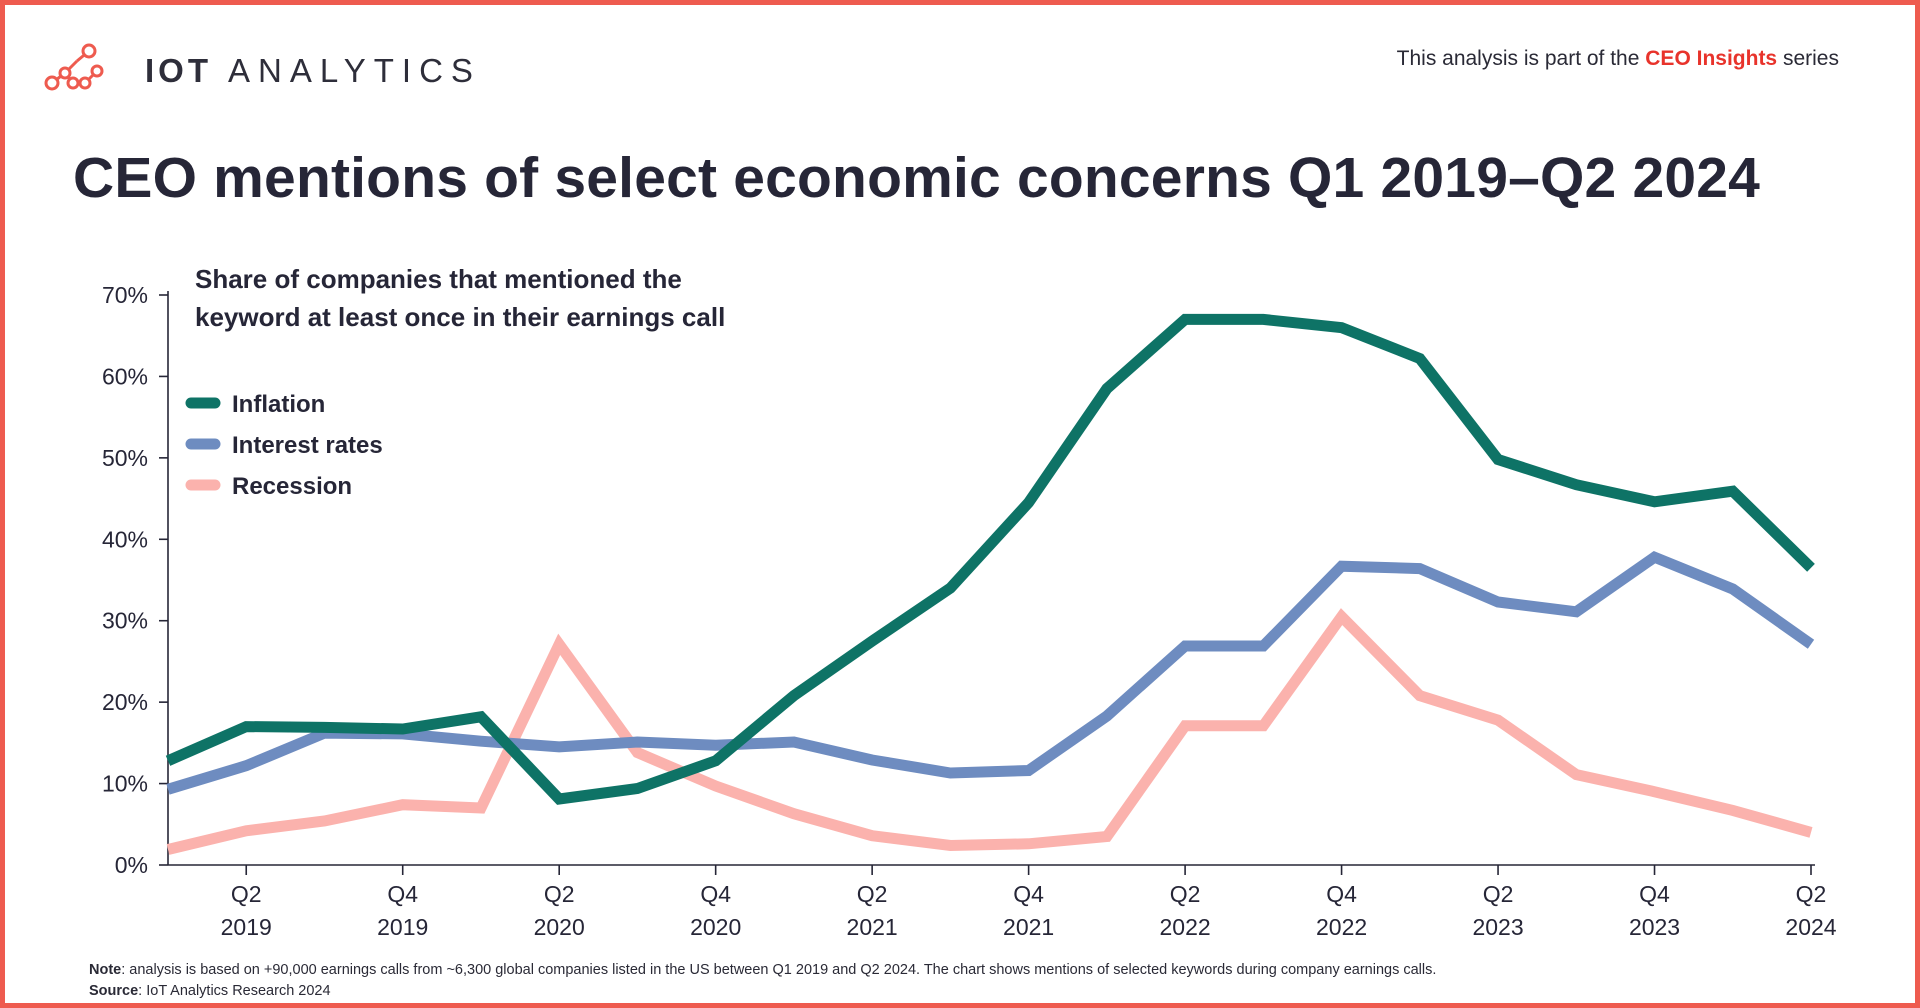 This screenshot has width=1920, height=1008. I want to click on legend-label-recession: Recession, so click(292, 486).